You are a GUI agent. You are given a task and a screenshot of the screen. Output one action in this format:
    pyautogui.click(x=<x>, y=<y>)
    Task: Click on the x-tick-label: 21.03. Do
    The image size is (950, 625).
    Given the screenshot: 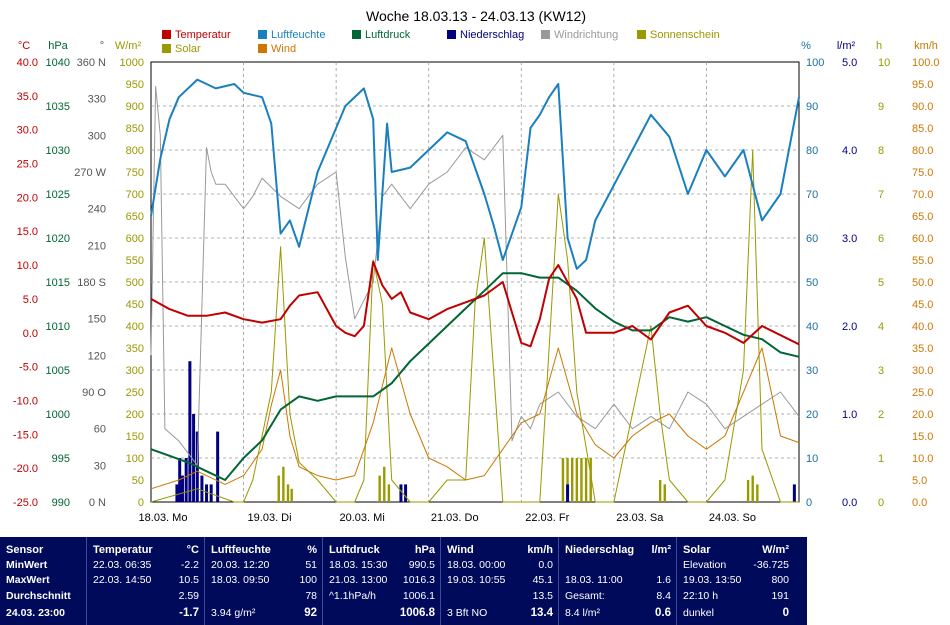 What is the action you would take?
    pyautogui.click(x=455, y=518)
    